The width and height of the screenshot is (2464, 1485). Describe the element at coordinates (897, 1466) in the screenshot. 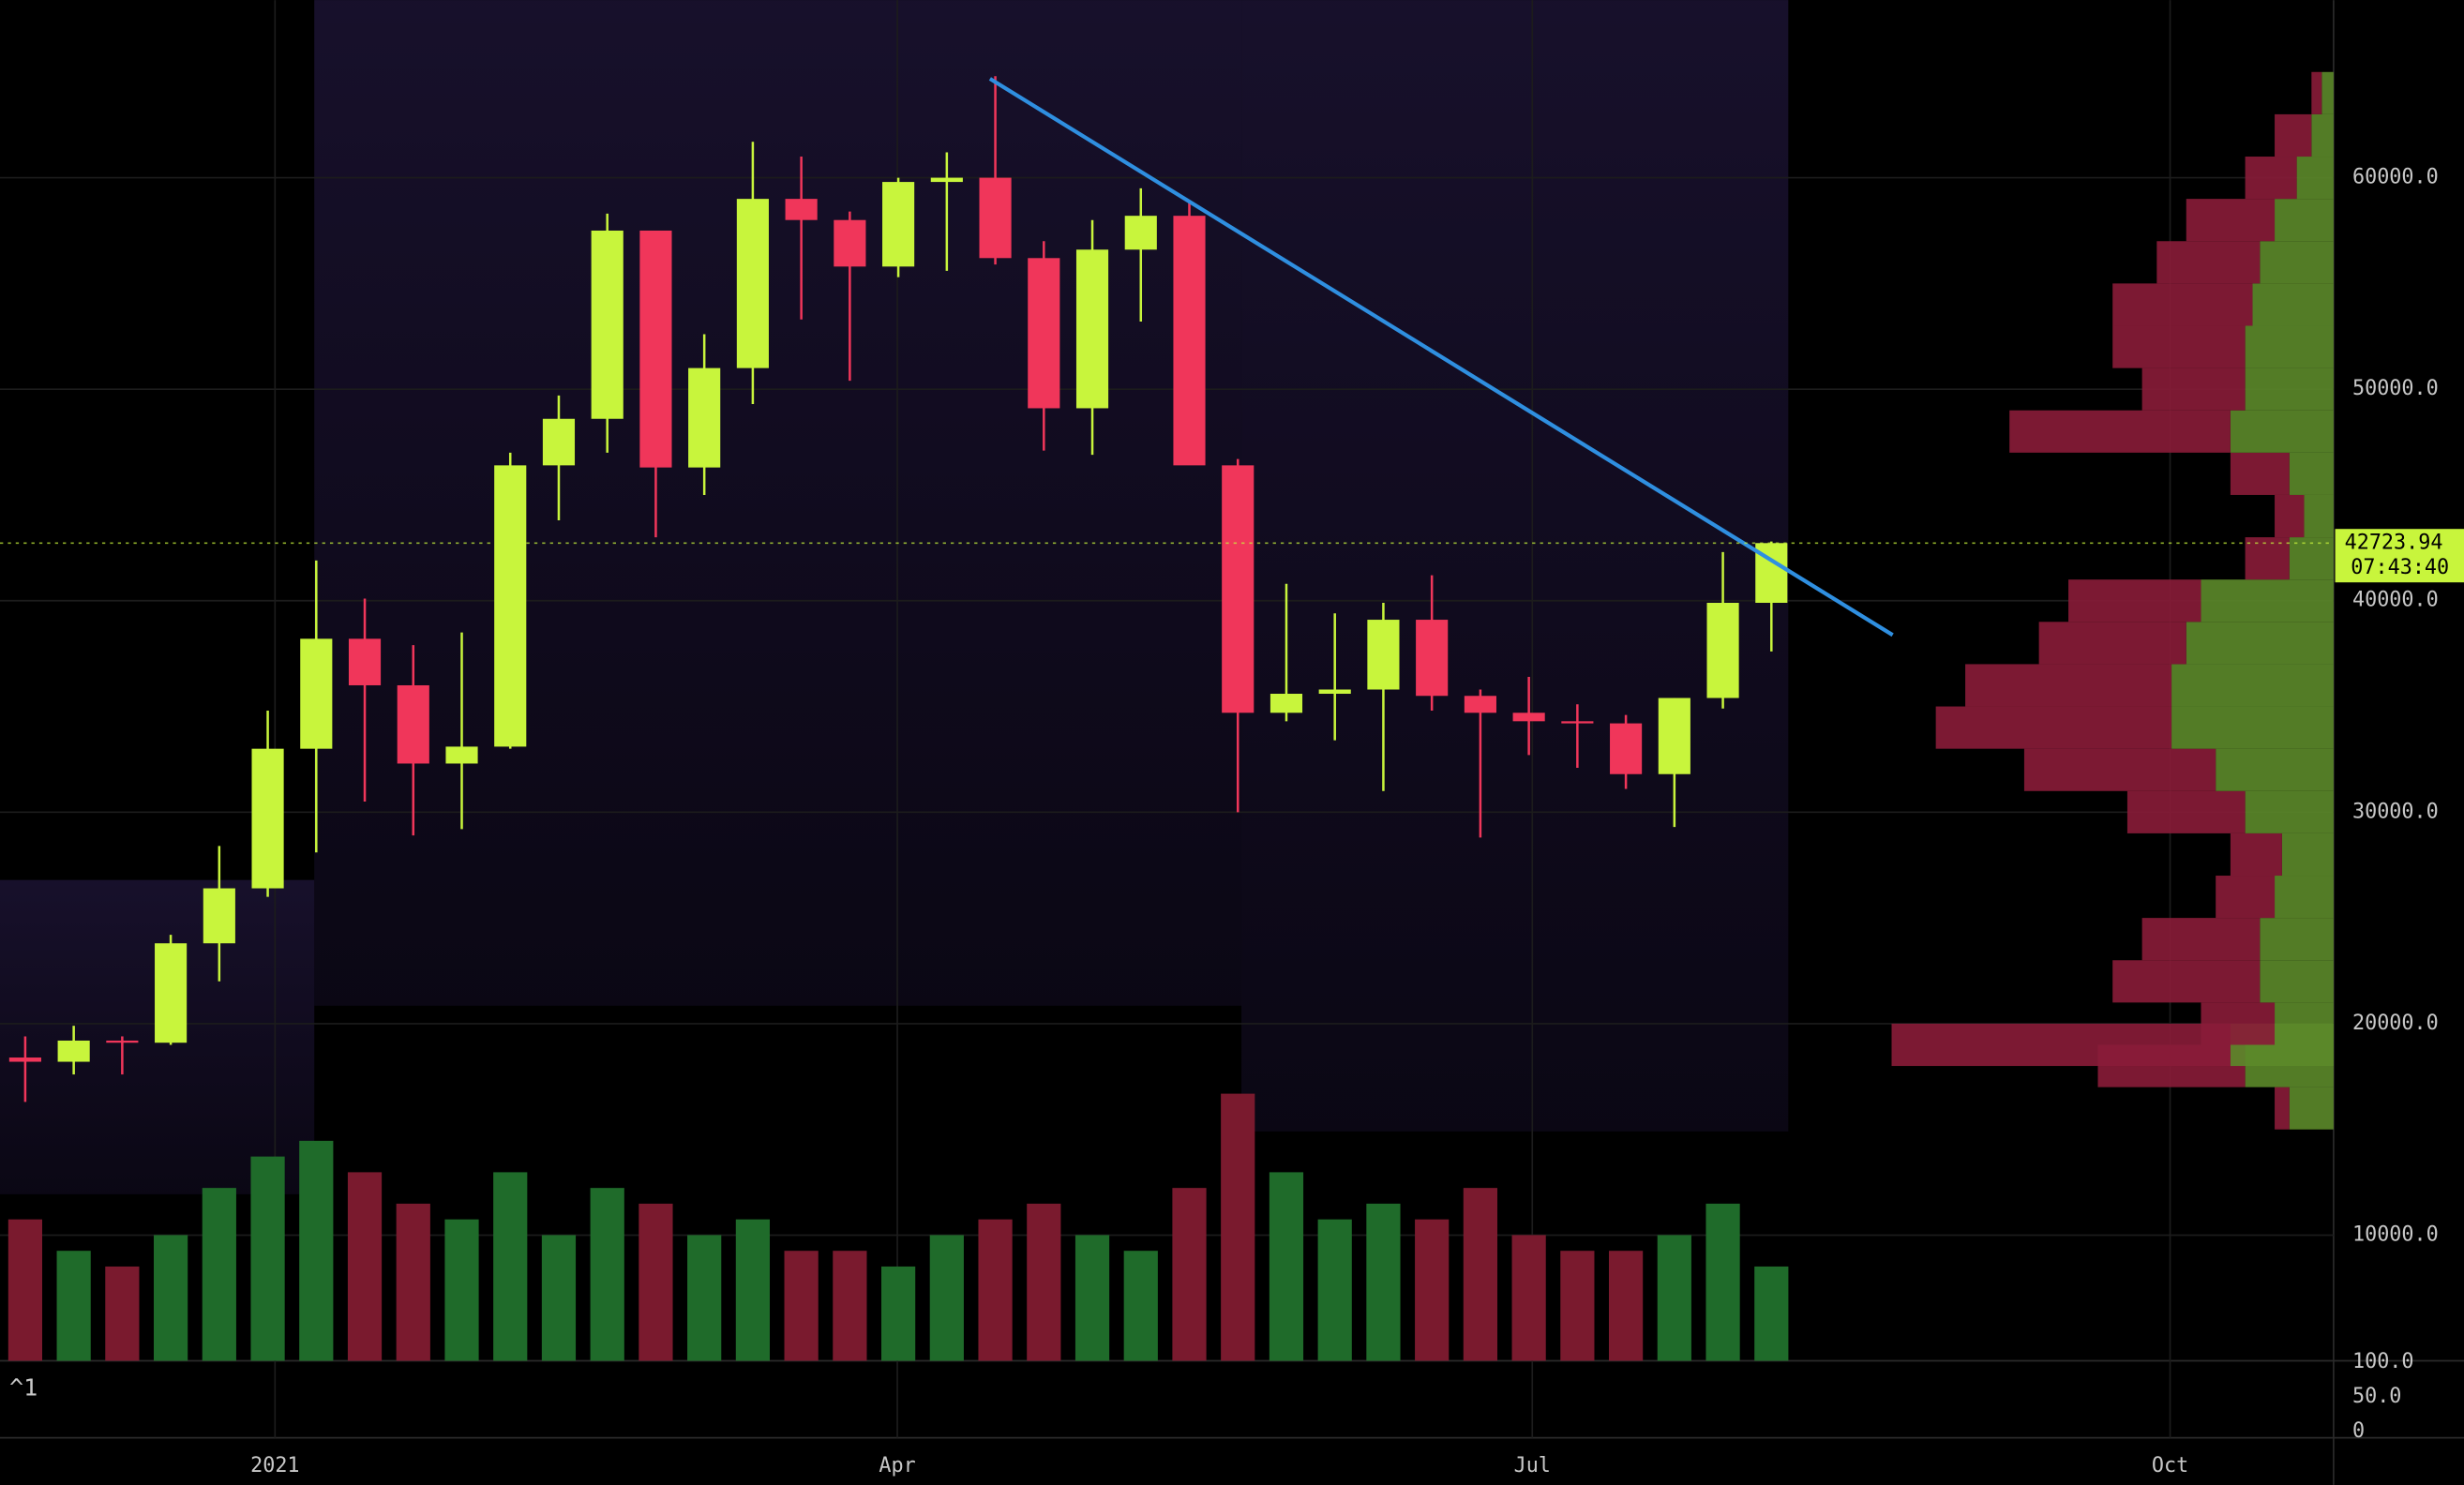

I see `x-tick-label: Apr` at that location.